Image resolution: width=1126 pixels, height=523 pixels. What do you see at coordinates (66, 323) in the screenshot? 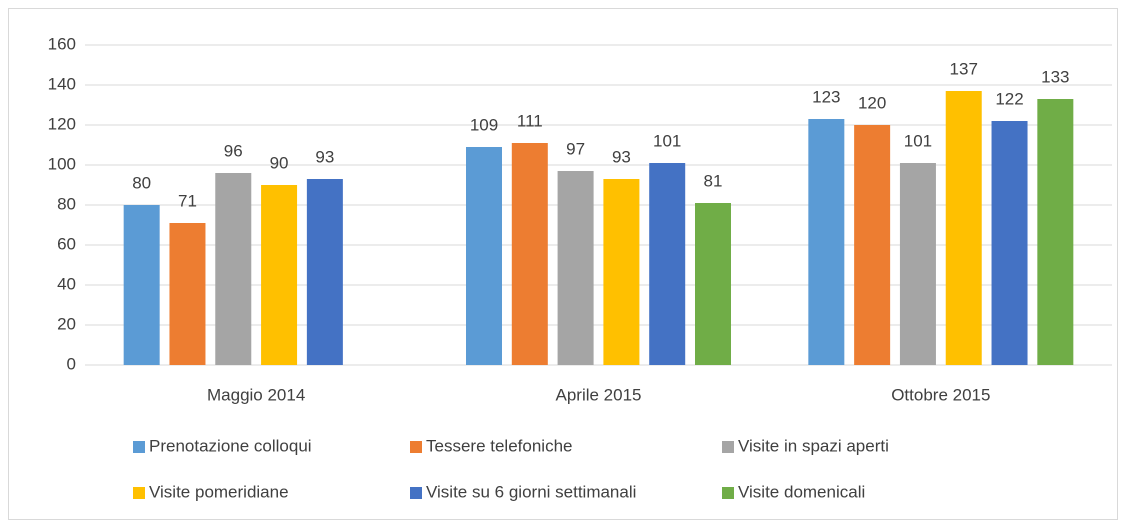
I see `y-tick-label: 20` at bounding box center [66, 323].